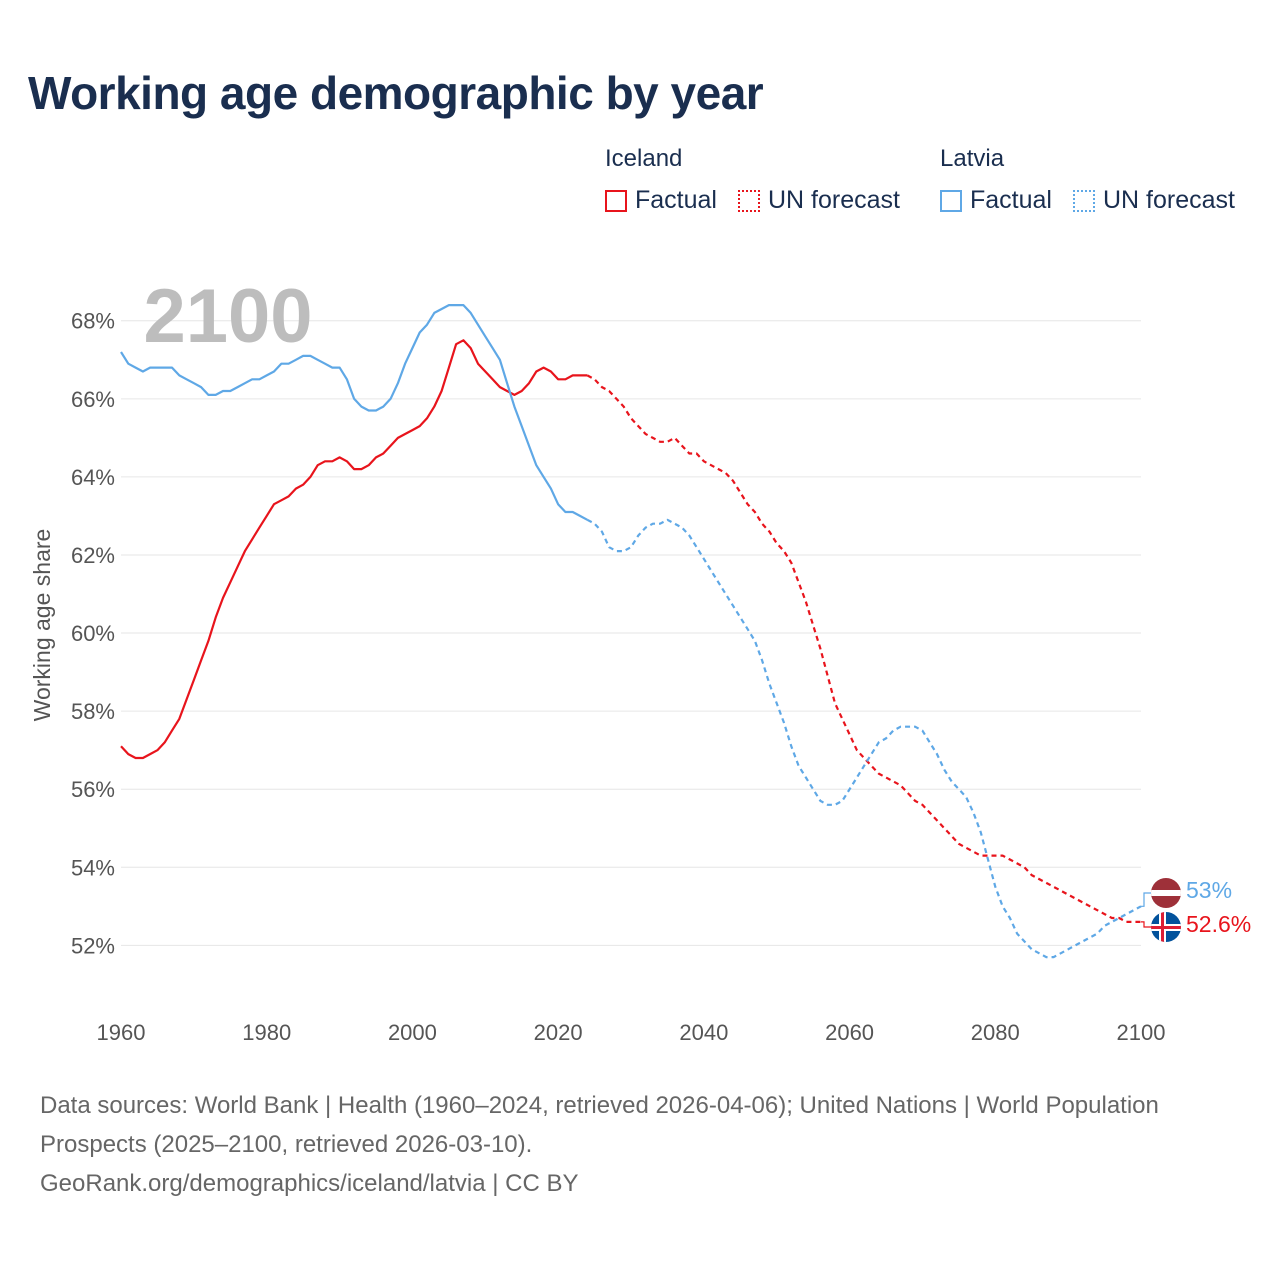 This screenshot has height=1280, width=1280. What do you see at coordinates (1209, 890) in the screenshot?
I see `latvia-end-value: 53%` at bounding box center [1209, 890].